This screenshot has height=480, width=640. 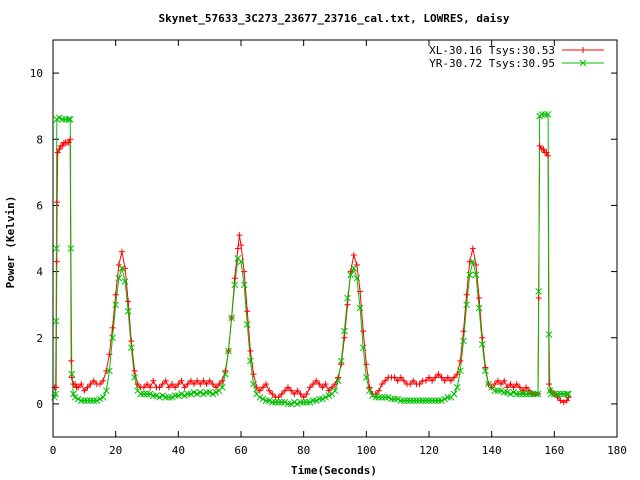 I want to click on y-axis-label: Power (Kelvin), so click(x=10, y=242).